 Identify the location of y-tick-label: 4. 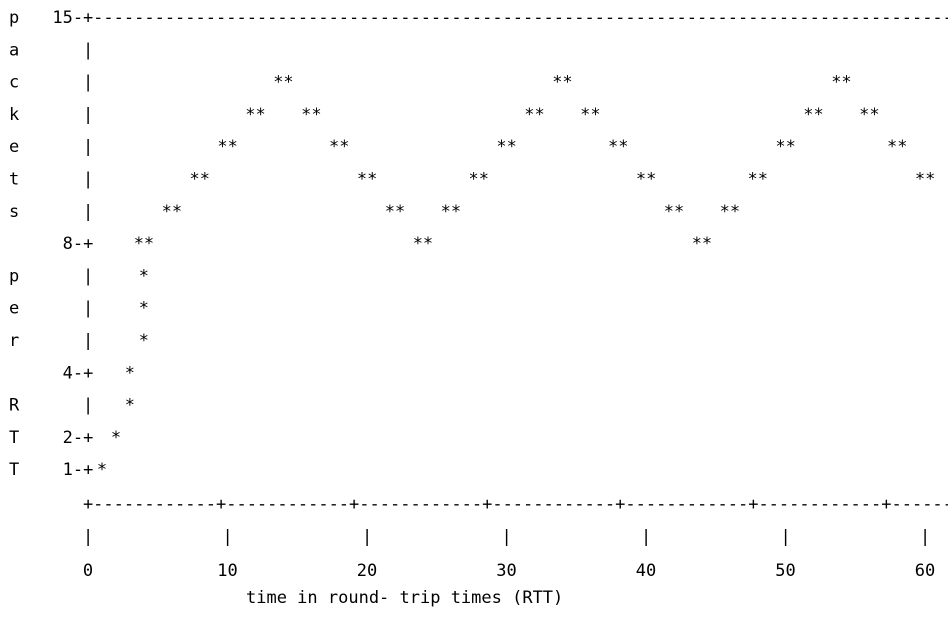
(68, 373).